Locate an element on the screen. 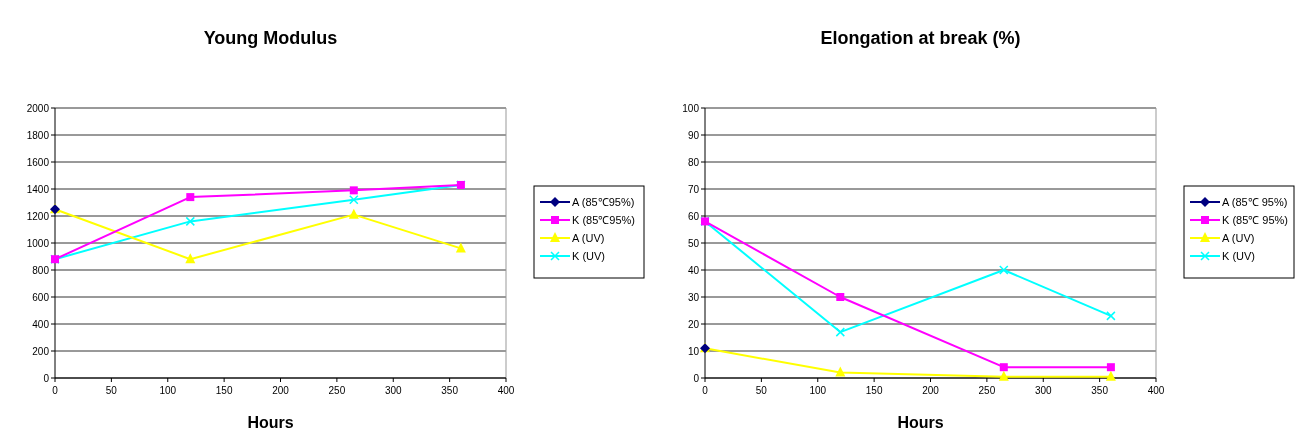  y-tick-label: 60 is located at coordinates (693, 216).